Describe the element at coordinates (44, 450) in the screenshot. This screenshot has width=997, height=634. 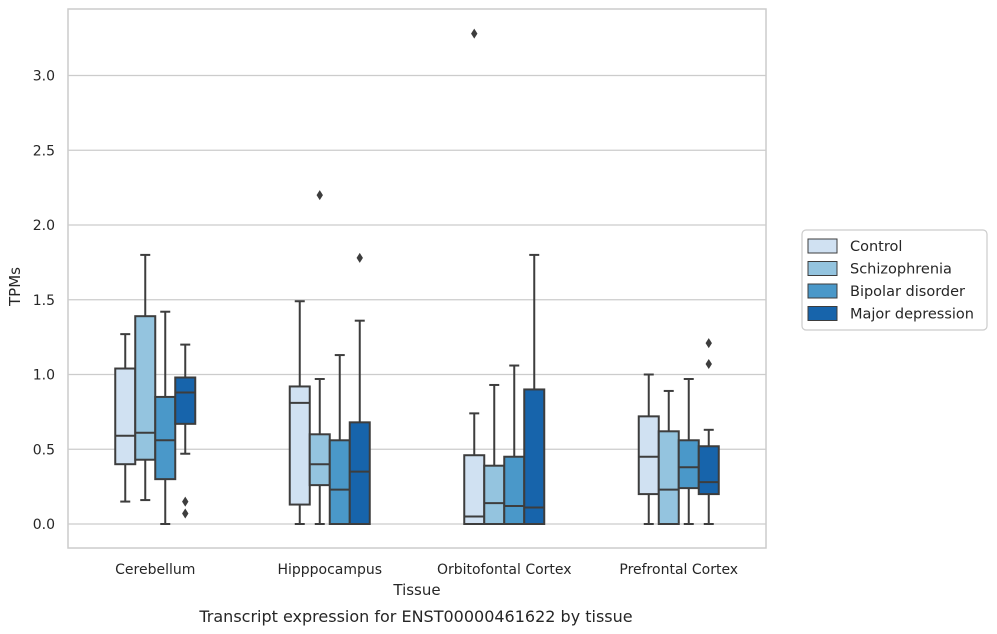
I see `y-tick-label: 0.5` at that location.